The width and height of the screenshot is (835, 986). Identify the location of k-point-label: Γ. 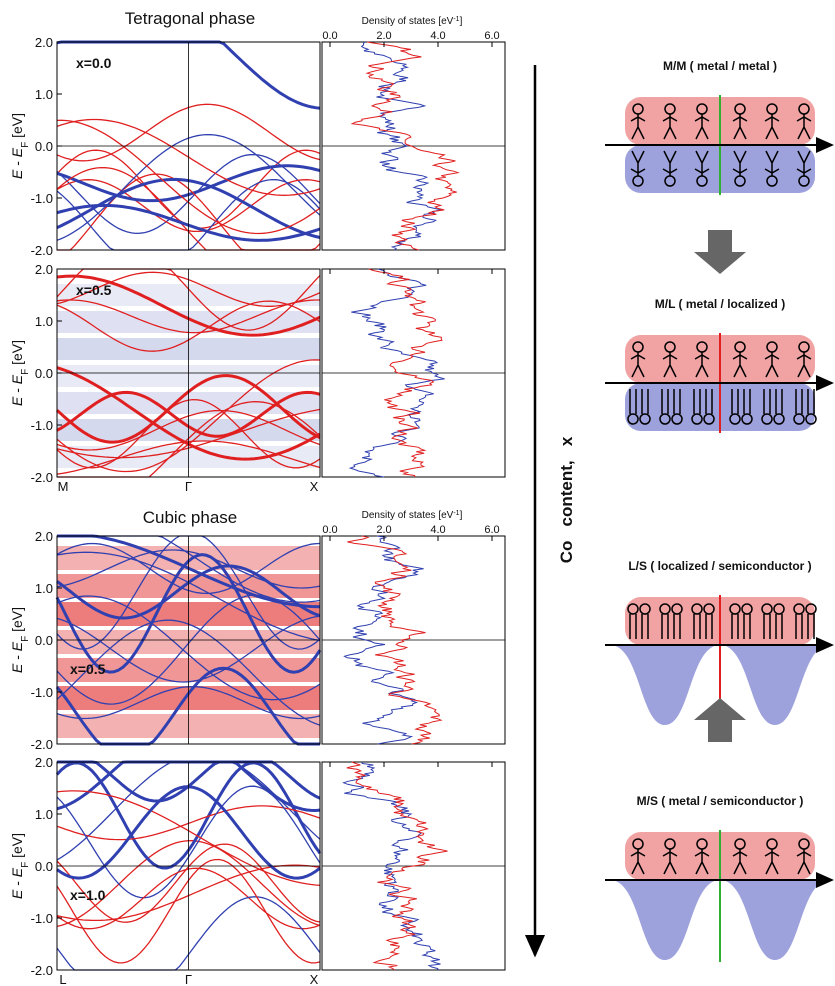
(188, 486).